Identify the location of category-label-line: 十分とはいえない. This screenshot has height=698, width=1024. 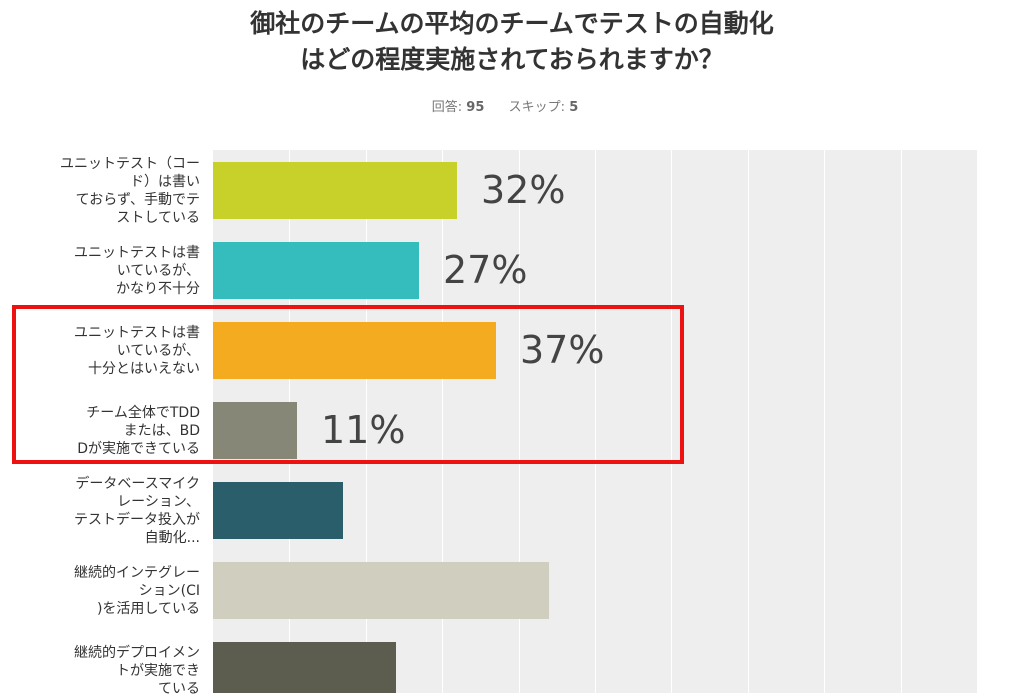
(144, 368).